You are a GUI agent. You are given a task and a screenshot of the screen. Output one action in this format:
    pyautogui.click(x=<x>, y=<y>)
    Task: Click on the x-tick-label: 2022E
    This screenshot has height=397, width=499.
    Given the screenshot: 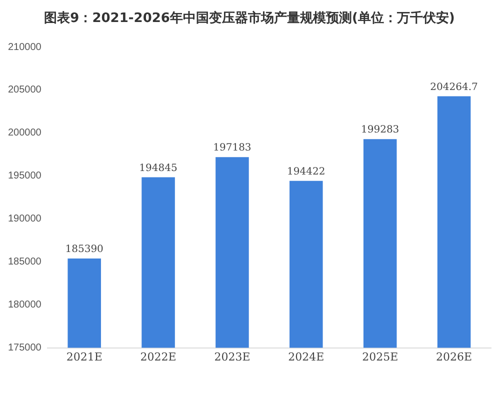 What is the action you would take?
    pyautogui.click(x=158, y=357)
    